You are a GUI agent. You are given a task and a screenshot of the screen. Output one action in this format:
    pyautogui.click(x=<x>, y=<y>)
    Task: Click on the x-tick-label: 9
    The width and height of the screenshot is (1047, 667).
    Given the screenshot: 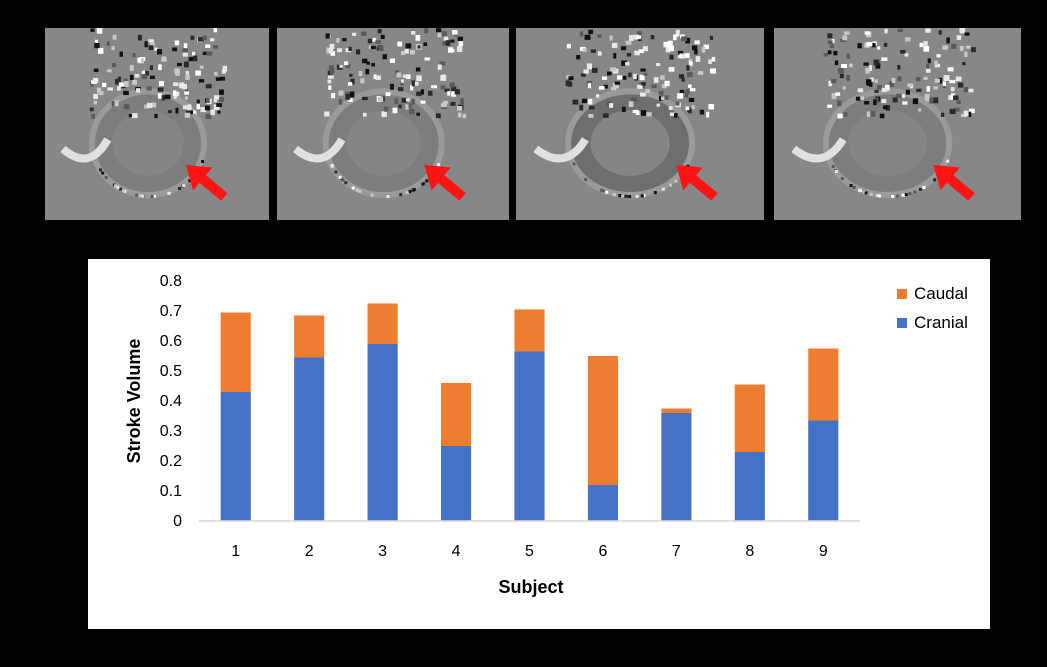 What is the action you would take?
    pyautogui.click(x=823, y=551)
    